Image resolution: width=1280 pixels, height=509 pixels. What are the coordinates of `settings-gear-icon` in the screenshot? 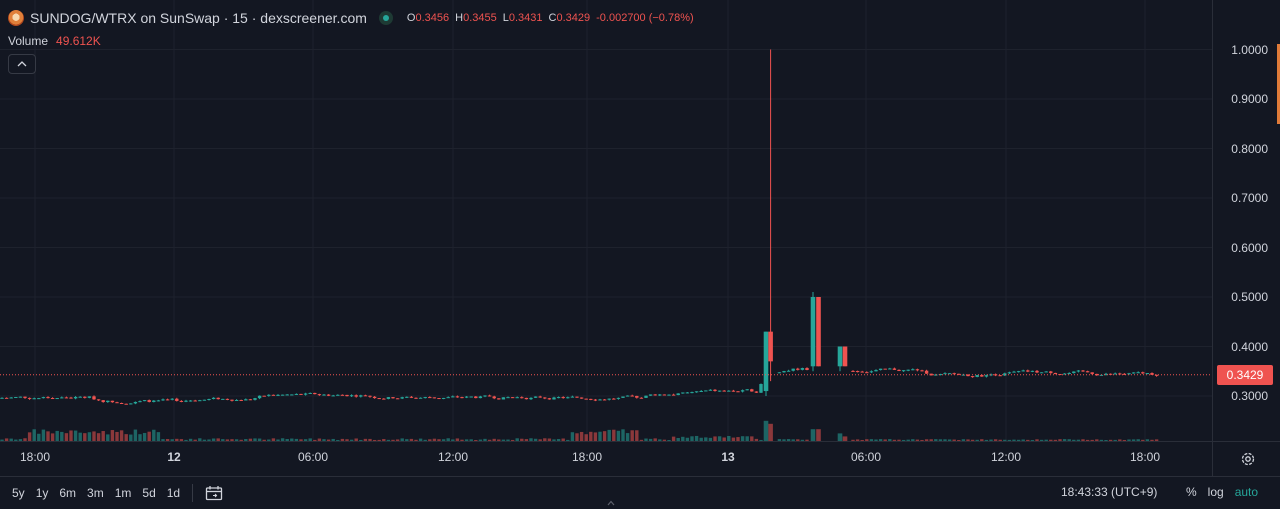 It's located at (1248, 459).